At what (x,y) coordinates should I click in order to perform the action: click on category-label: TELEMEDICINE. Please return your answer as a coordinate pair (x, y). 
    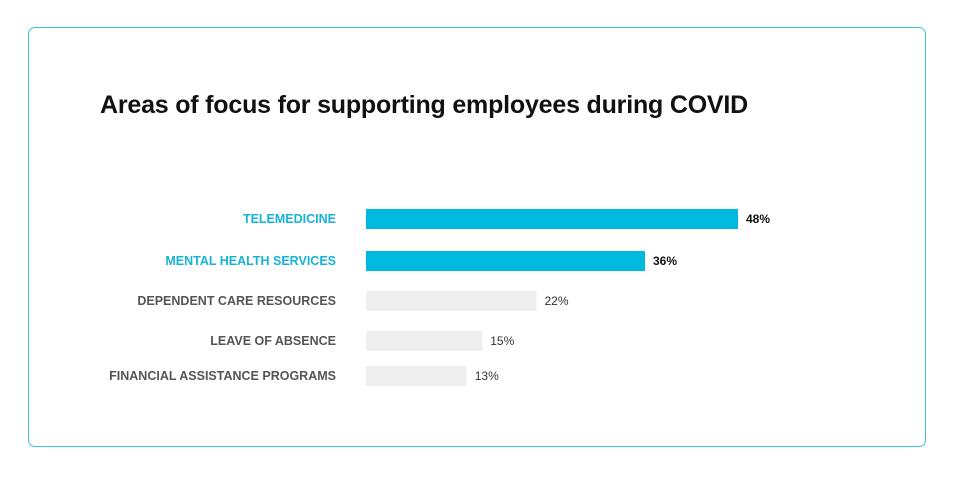
    Looking at the image, I should click on (289, 219).